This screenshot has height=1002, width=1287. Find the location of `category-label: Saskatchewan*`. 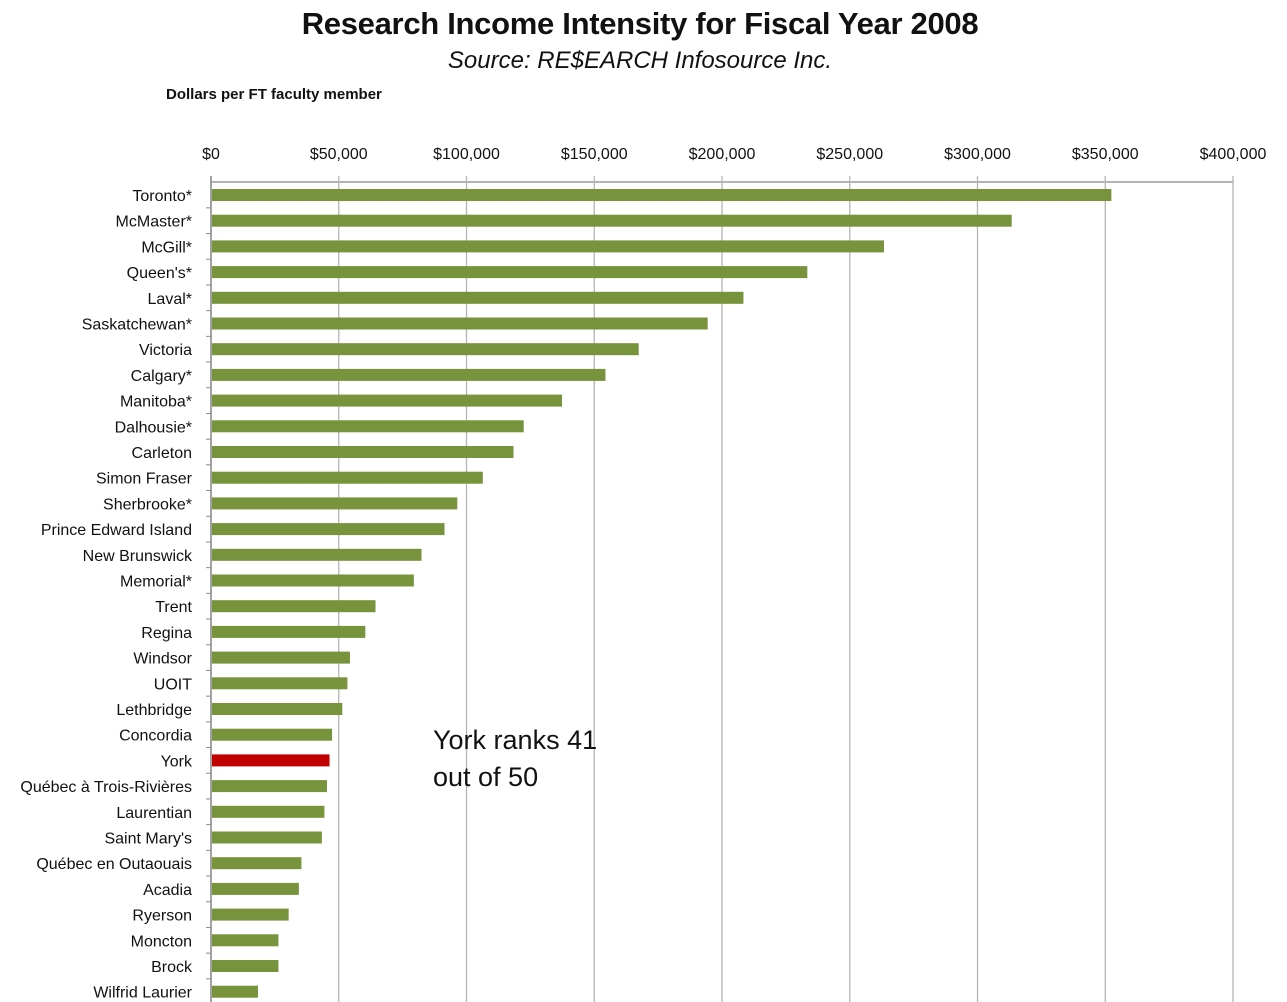

category-label: Saskatchewan* is located at coordinates (137, 325).